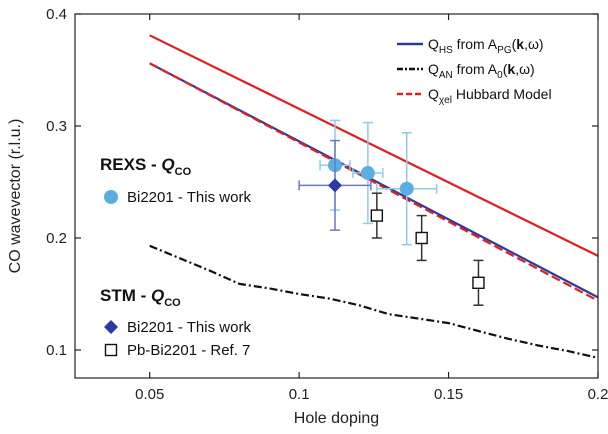 This screenshot has height=434, width=608. Describe the element at coordinates (130, 164) in the screenshot. I see `group-title-main: REXS -` at that location.